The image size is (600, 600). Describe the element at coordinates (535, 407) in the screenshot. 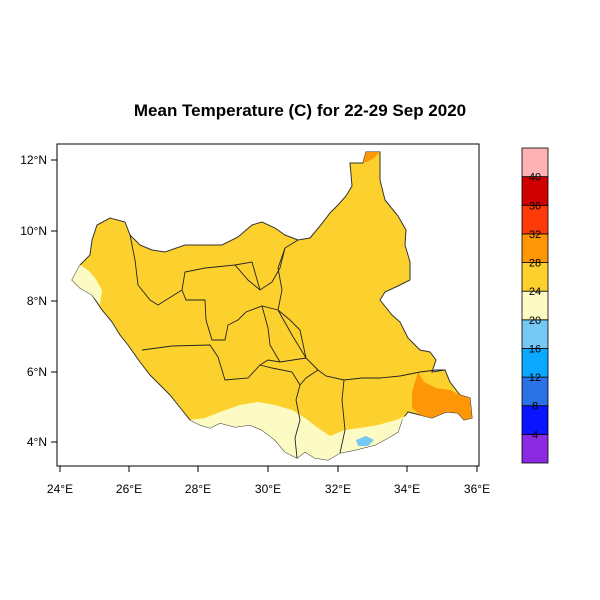

I see `colorbar-label: 8` at that location.